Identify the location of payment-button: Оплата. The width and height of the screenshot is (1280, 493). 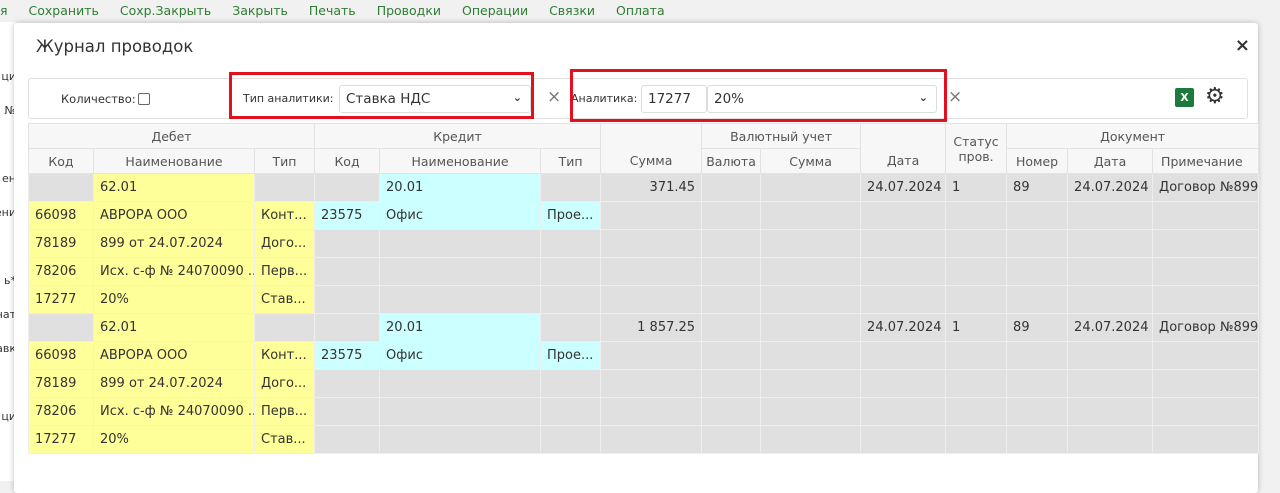
(640, 10).